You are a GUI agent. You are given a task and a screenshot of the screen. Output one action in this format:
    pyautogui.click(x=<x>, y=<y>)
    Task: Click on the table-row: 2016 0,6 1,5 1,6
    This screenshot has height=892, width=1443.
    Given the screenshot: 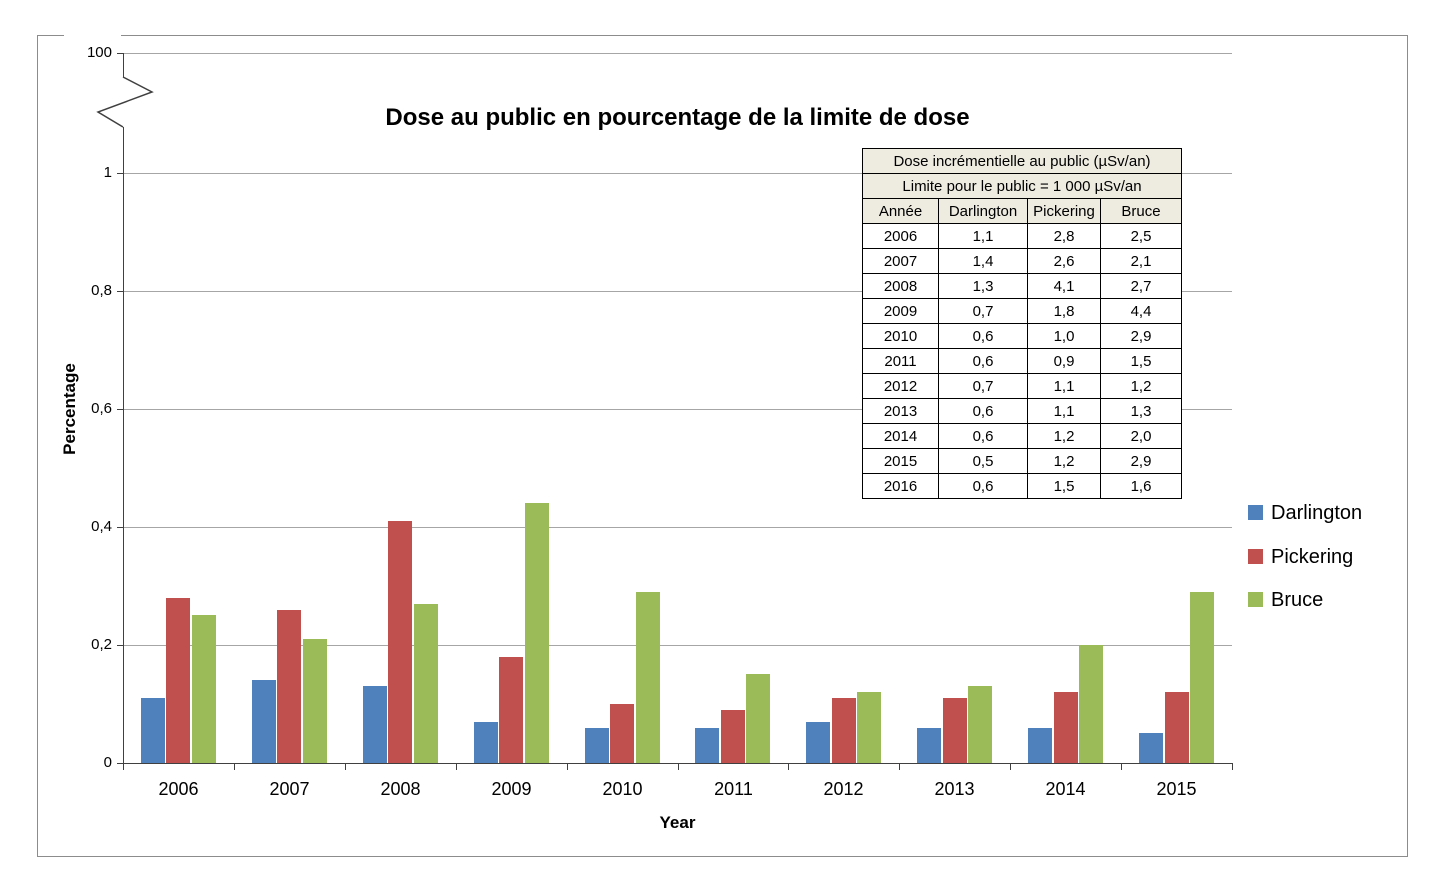 What is the action you would take?
    pyautogui.click(x=1022, y=486)
    